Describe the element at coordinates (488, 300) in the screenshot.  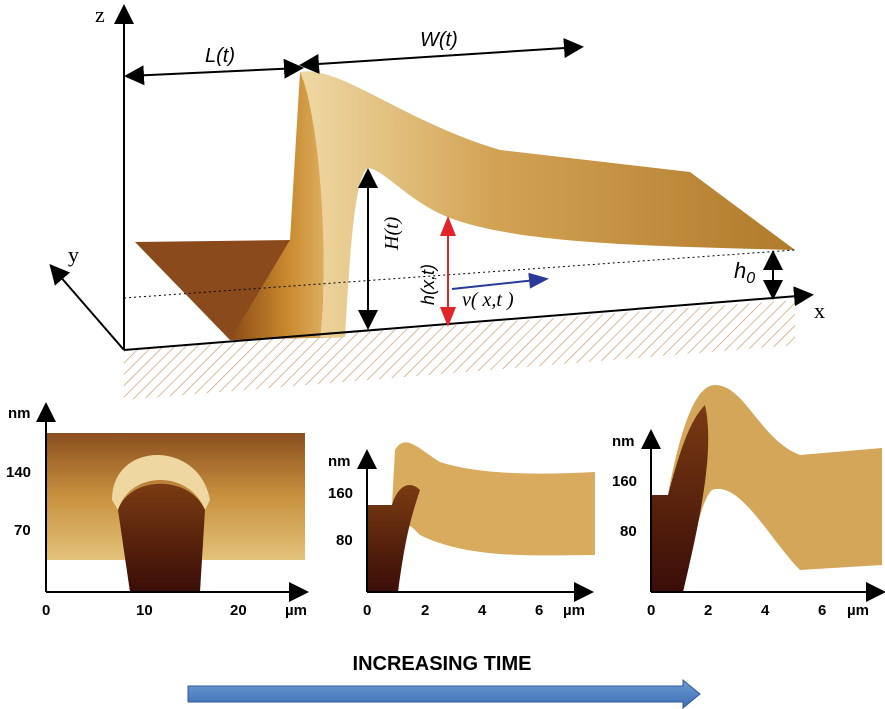
I see `velocity-label: v( x,t )` at that location.